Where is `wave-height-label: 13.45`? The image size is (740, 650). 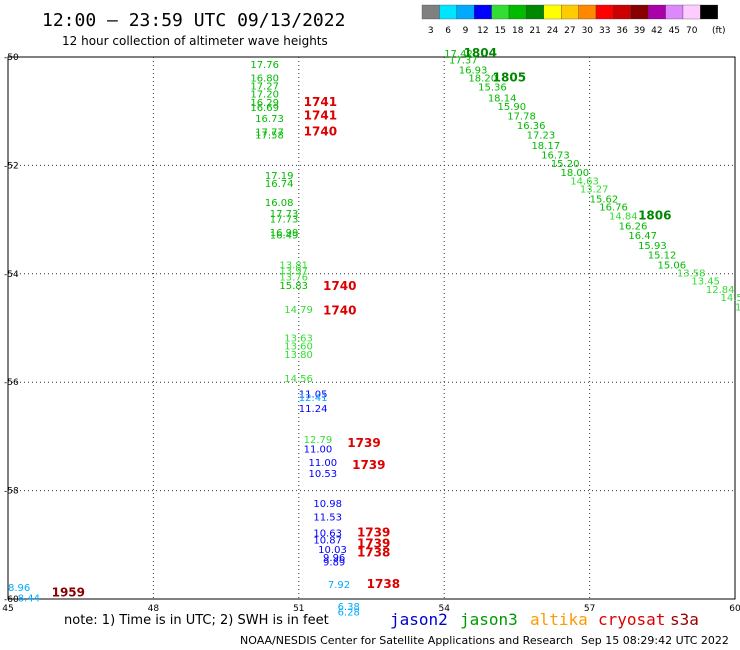
wave-height-label: 13.45 is located at coordinates (705, 282).